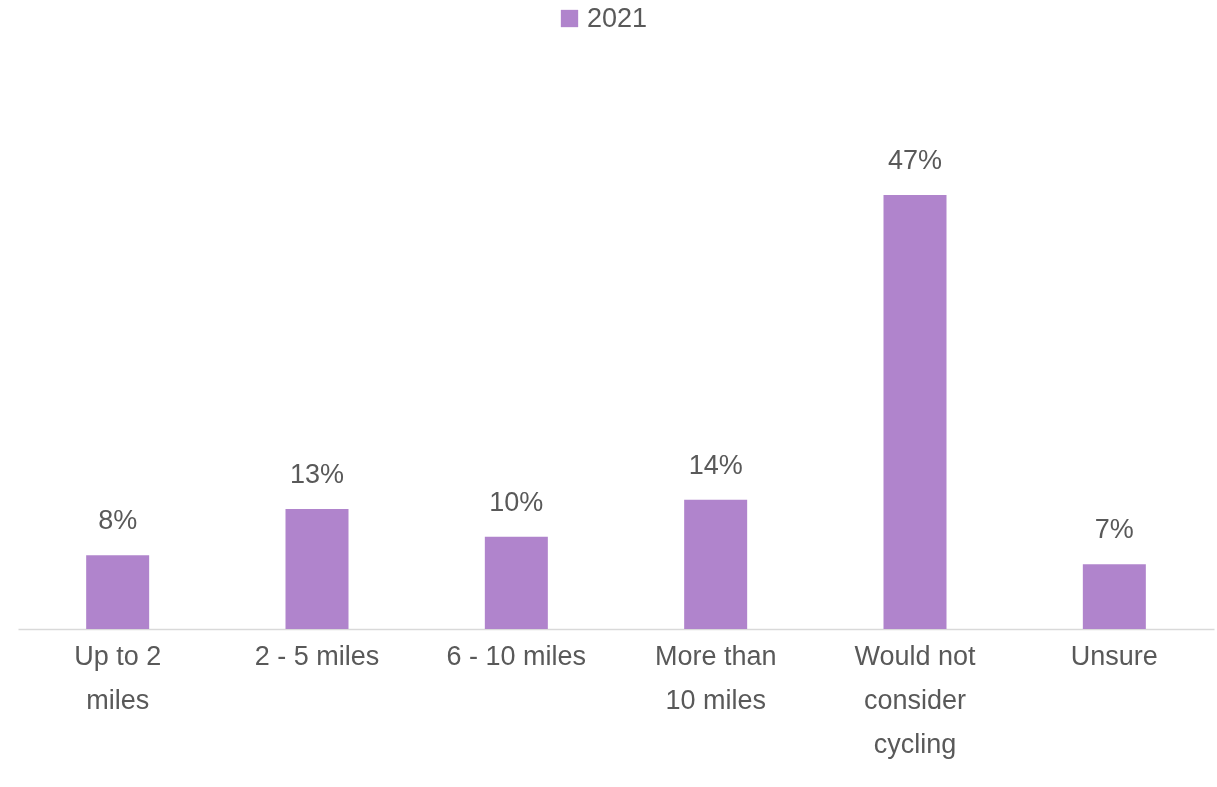  I want to click on data-label: 10%, so click(516, 501).